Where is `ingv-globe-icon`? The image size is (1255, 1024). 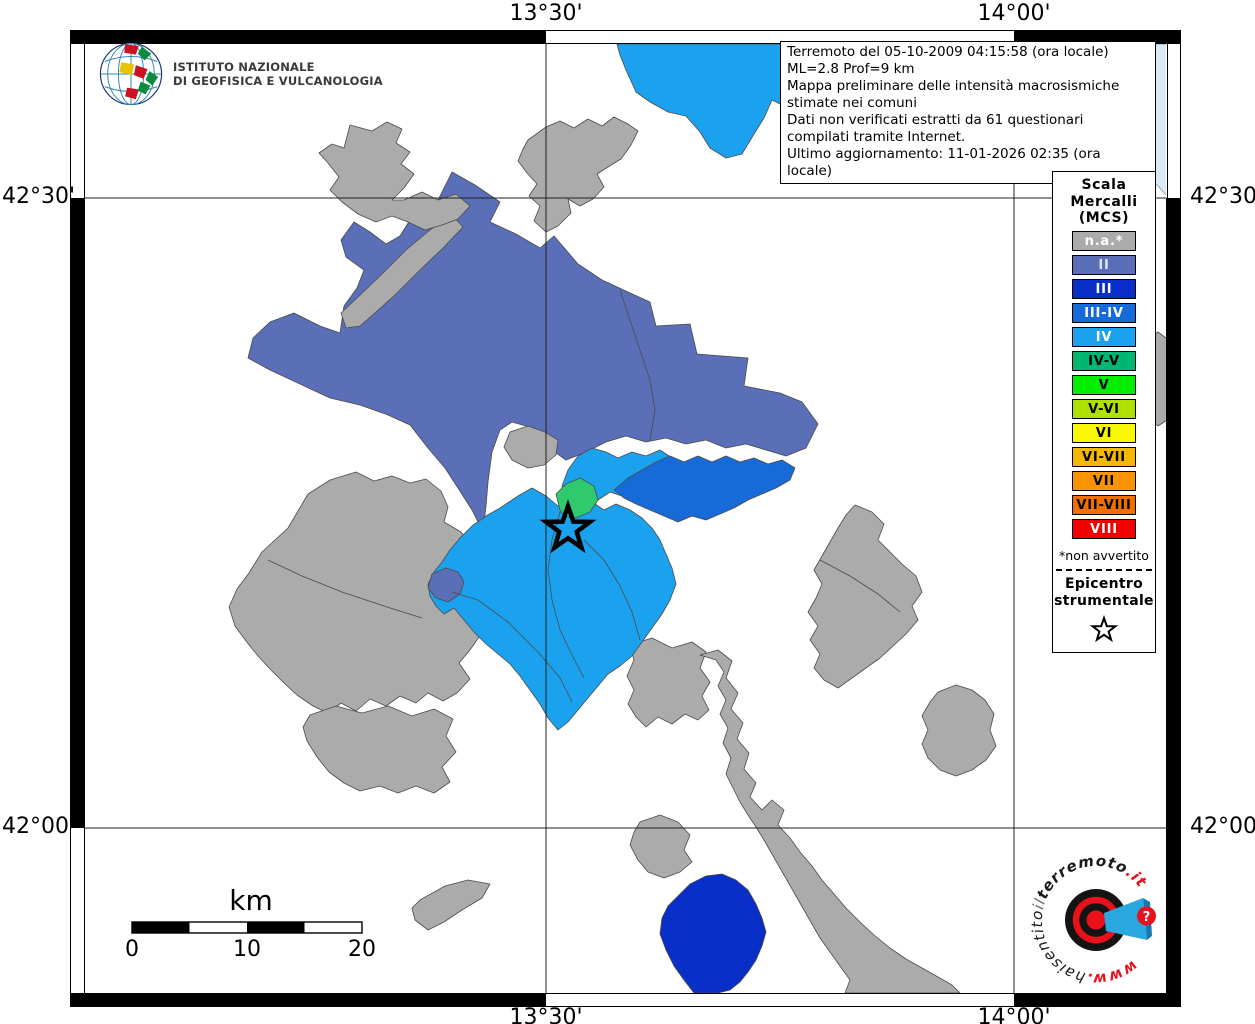
ingv-globe-icon is located at coordinates (131, 74).